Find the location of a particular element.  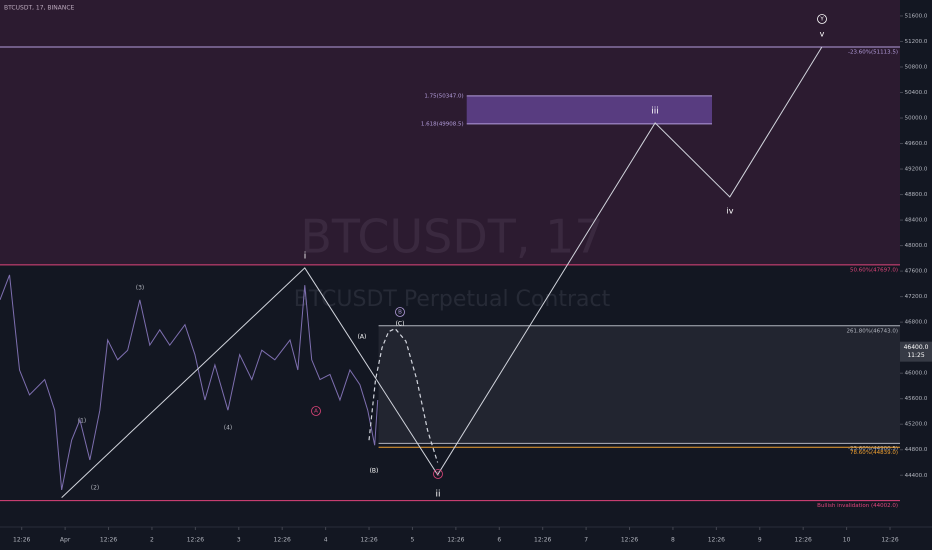

wave-label: ii is located at coordinates (437, 495).